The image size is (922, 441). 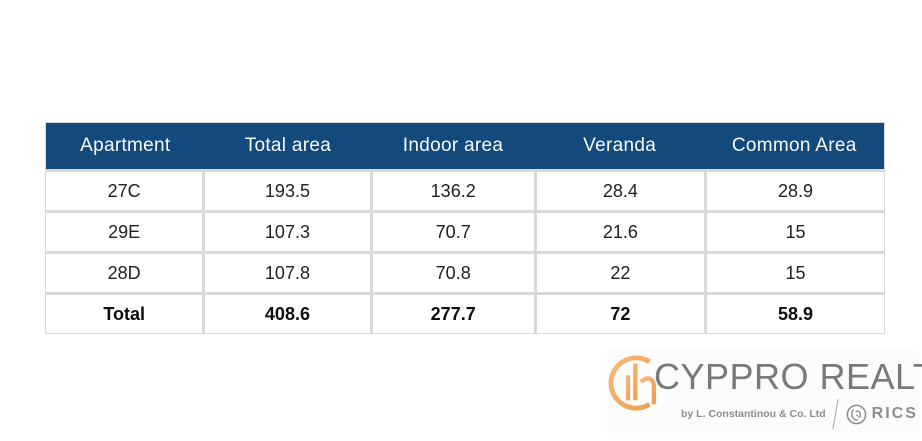 I want to click on cyppro-building-icon, so click(x=636, y=383).